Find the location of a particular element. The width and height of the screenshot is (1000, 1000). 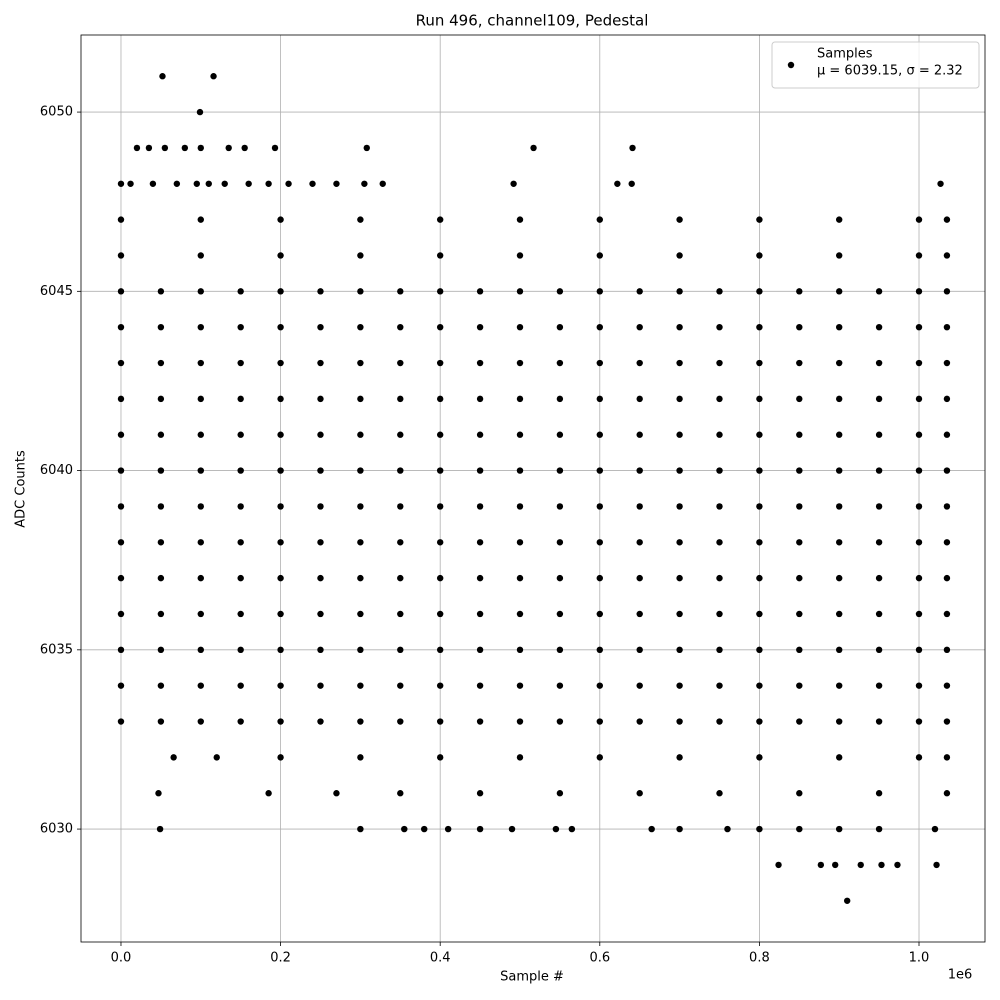

x-tick-label: 0.6 is located at coordinates (599, 958).